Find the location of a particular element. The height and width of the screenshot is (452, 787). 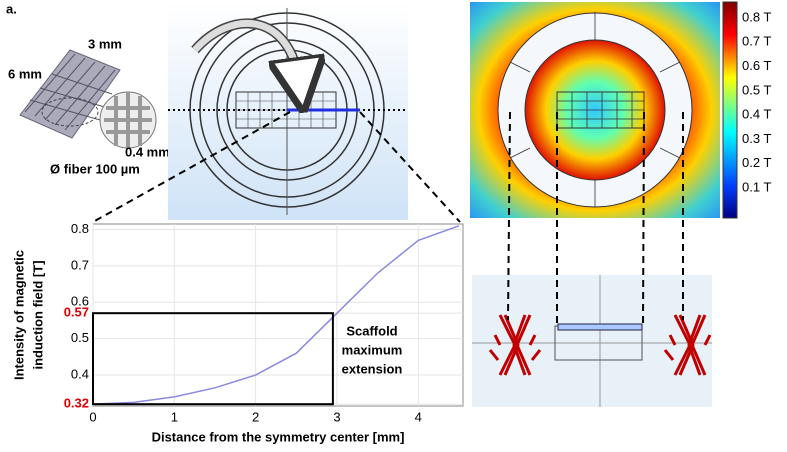

x-tick-label: 4 is located at coordinates (418, 416).